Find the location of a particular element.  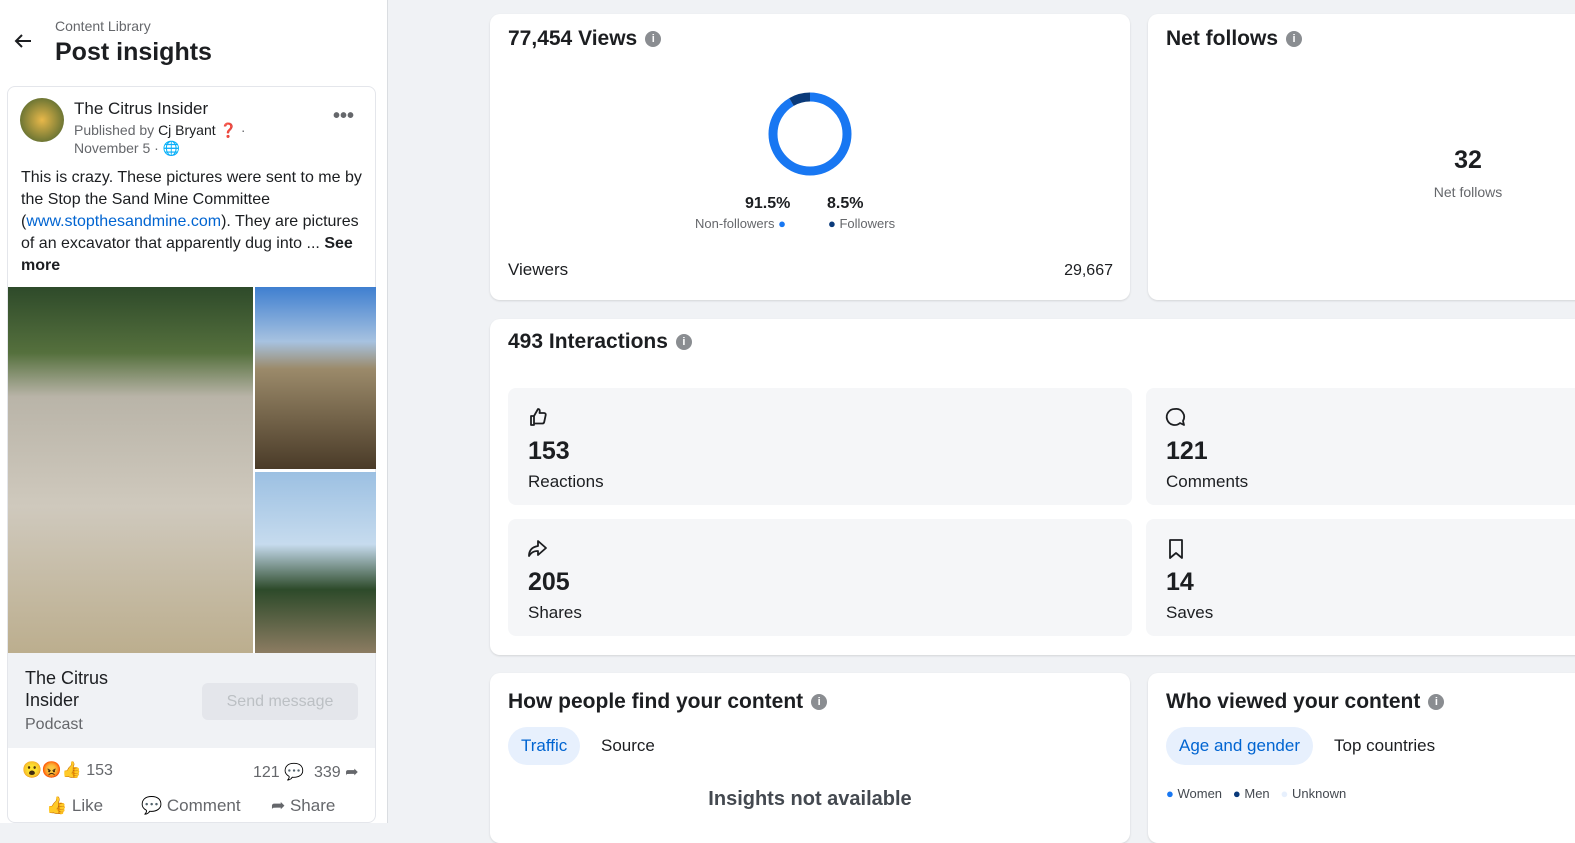

legend-label: Non-followers is located at coordinates (735, 223).